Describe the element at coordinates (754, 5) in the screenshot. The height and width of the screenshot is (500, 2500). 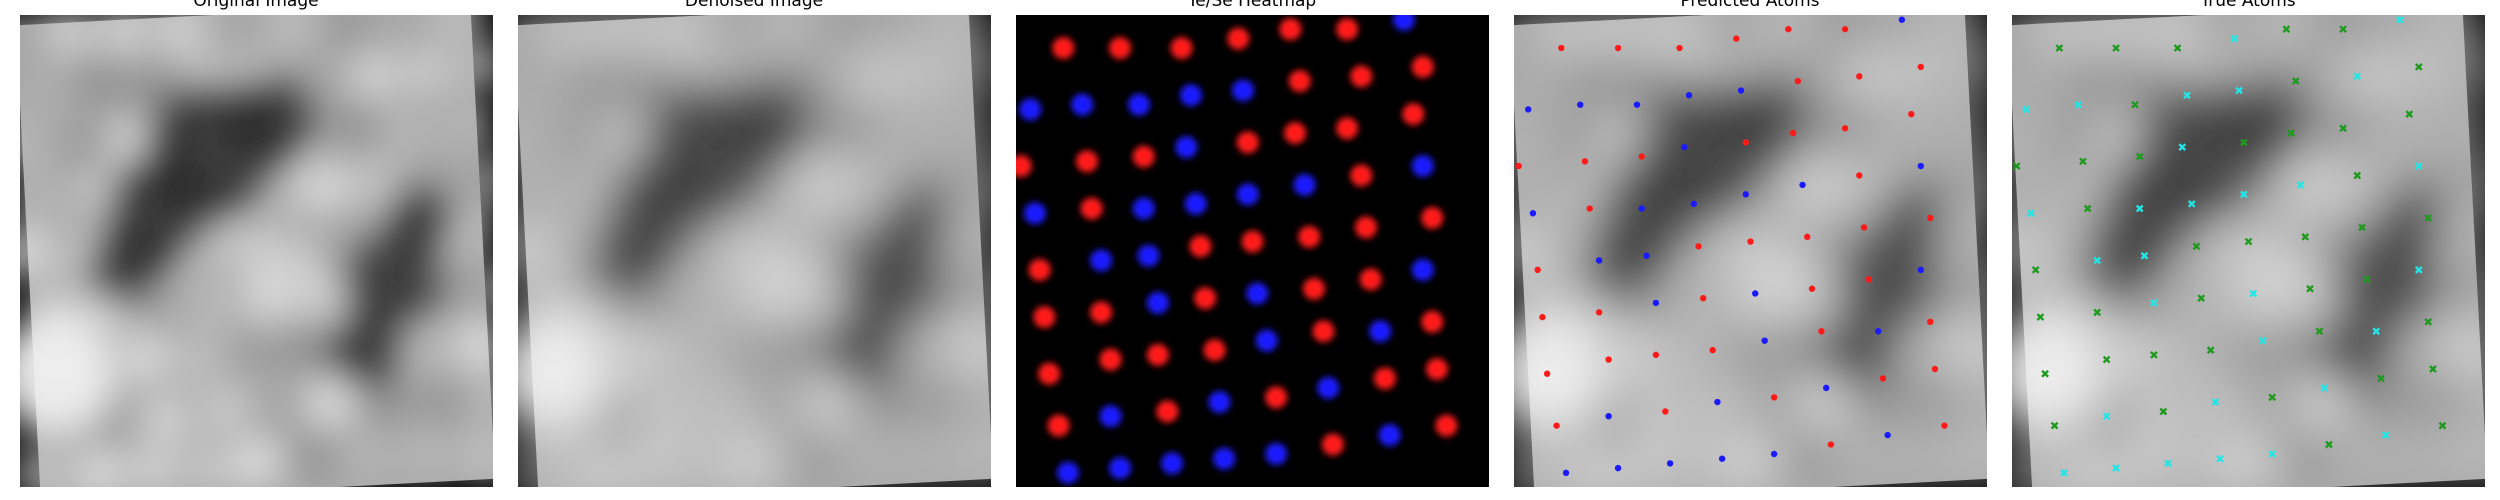
I see `panel-title-denoised: Denoised Image` at that location.